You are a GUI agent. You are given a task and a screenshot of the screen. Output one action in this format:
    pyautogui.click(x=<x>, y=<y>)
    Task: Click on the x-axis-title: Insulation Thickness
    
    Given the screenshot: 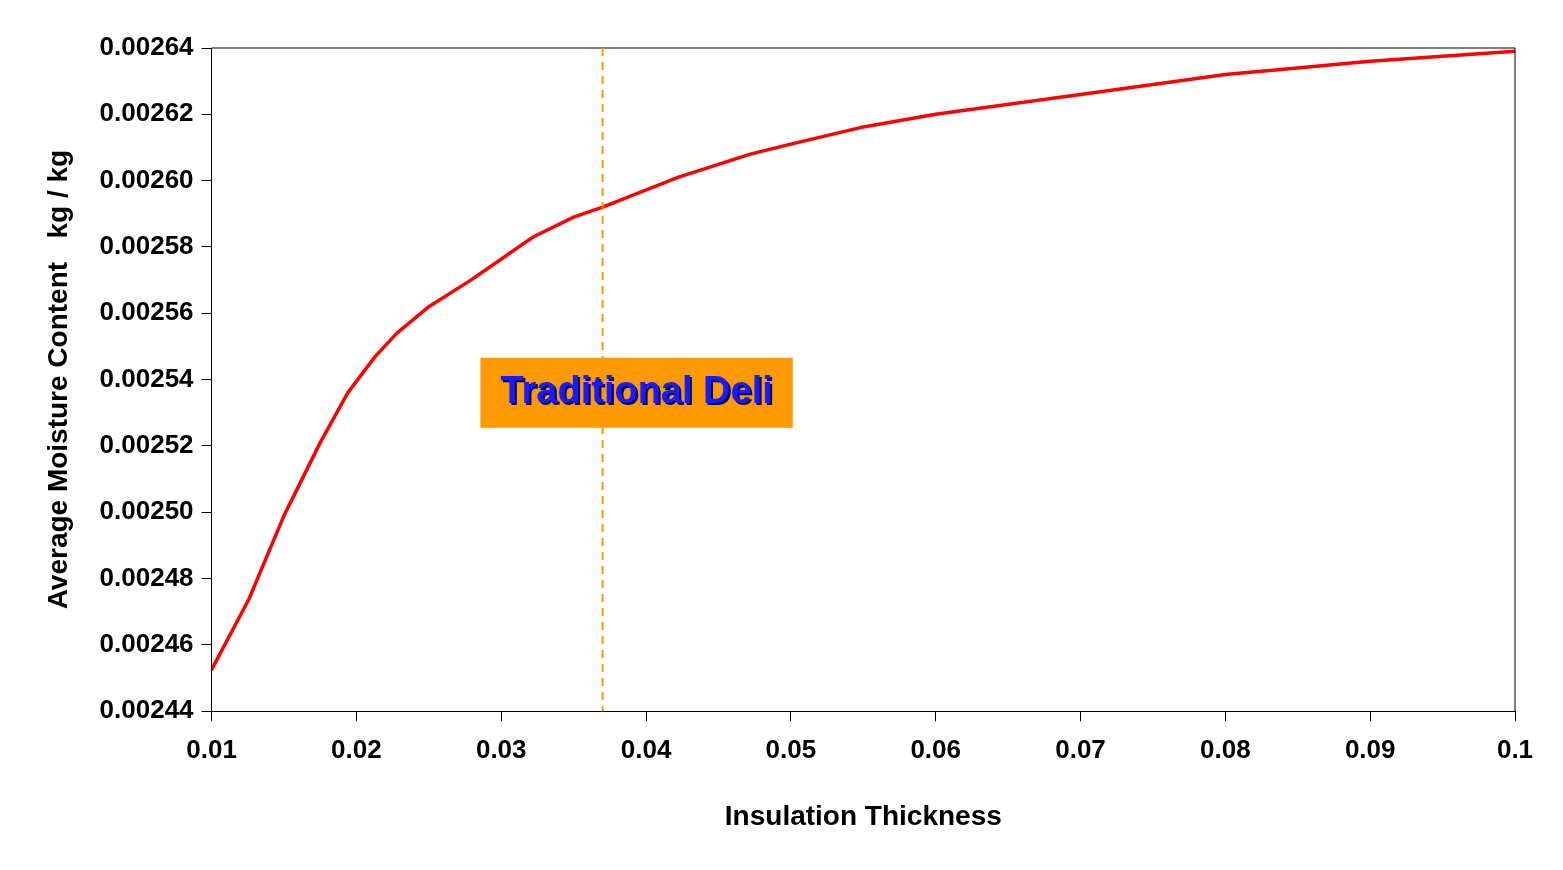 What is the action you would take?
    pyautogui.click(x=863, y=815)
    